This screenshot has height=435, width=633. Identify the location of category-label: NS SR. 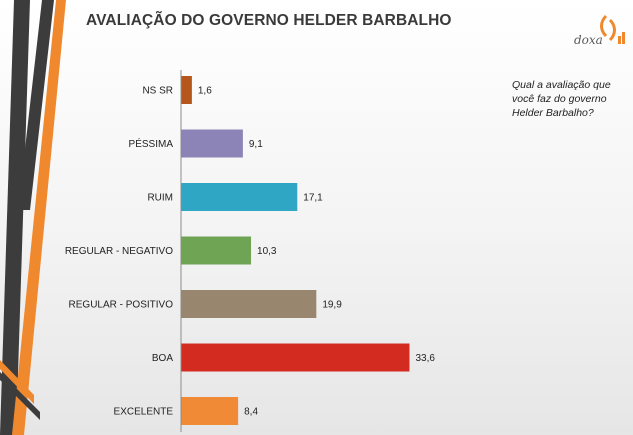
(157, 91).